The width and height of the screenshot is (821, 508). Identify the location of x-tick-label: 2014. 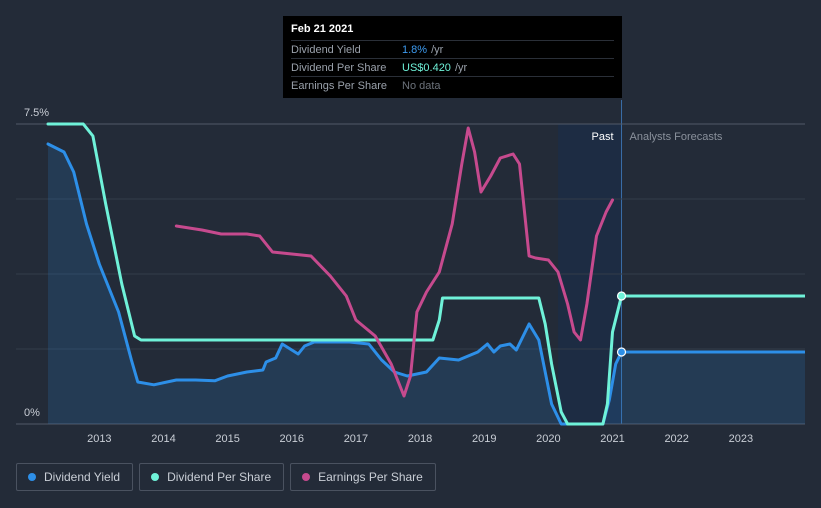
(163, 439).